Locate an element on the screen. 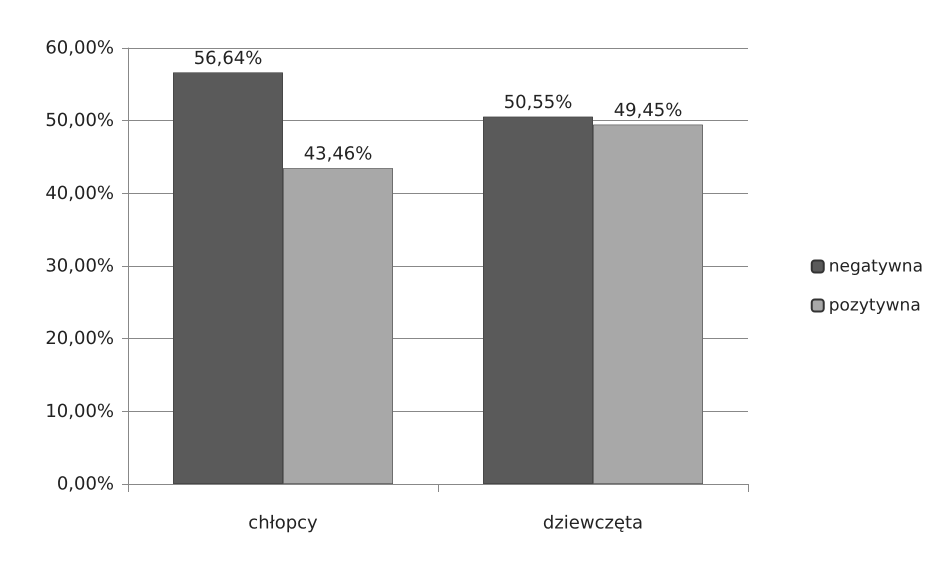 The height and width of the screenshot is (572, 946). y-tick-label: 30,00% is located at coordinates (79, 266).